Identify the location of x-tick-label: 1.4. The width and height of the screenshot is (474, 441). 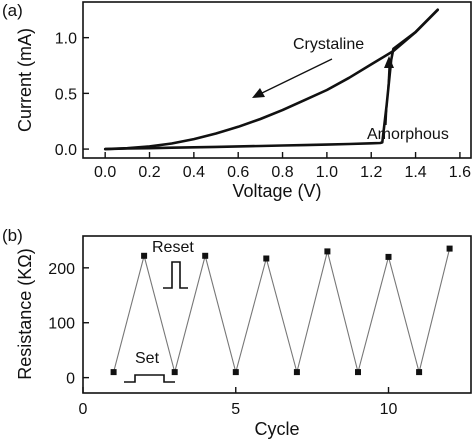
(415, 172).